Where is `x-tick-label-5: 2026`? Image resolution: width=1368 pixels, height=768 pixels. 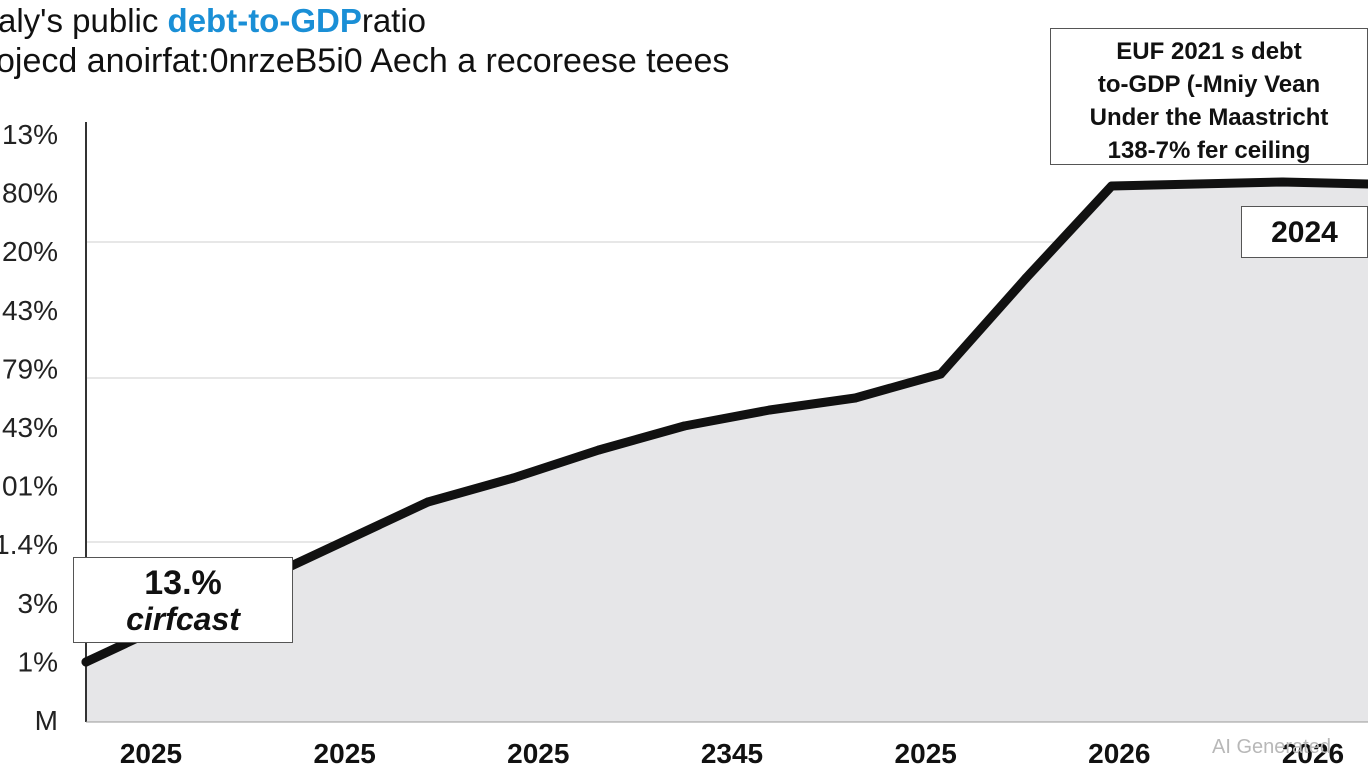
x-tick-label-5: 2026 is located at coordinates (1119, 753).